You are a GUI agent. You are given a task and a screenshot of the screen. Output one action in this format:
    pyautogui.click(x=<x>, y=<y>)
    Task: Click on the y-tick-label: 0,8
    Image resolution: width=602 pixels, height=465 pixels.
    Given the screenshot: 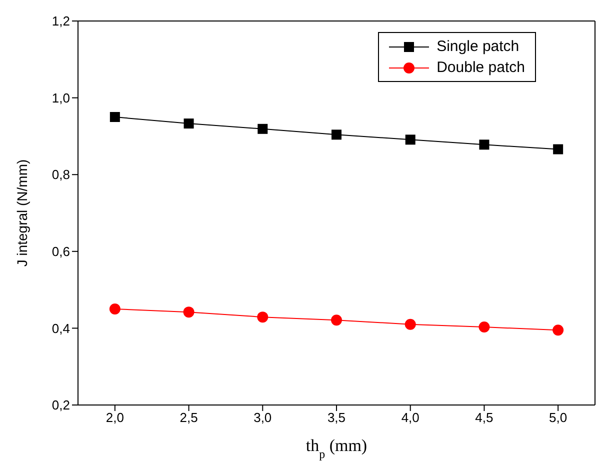 What is the action you would take?
    pyautogui.click(x=61, y=174)
    